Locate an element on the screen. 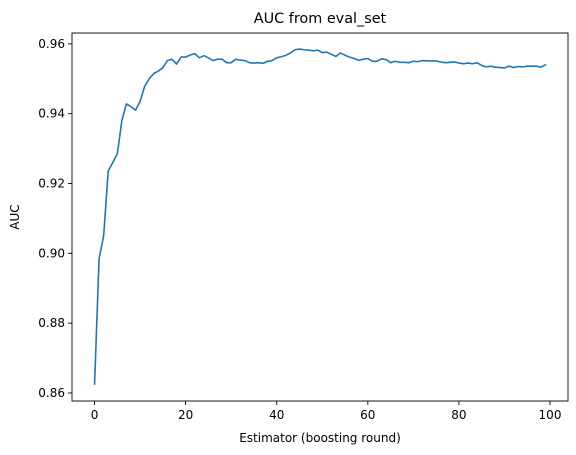 Image resolution: width=576 pixels, height=455 pixels. x-tick-label: 80 is located at coordinates (458, 415).